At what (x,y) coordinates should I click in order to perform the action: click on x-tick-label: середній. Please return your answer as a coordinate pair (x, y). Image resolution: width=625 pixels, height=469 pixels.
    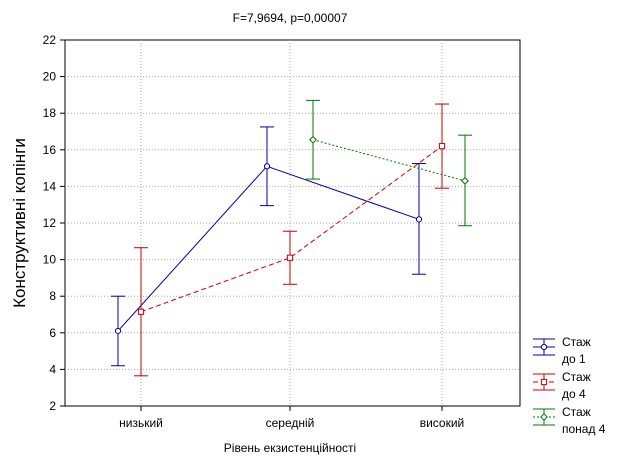
    Looking at the image, I should click on (290, 423).